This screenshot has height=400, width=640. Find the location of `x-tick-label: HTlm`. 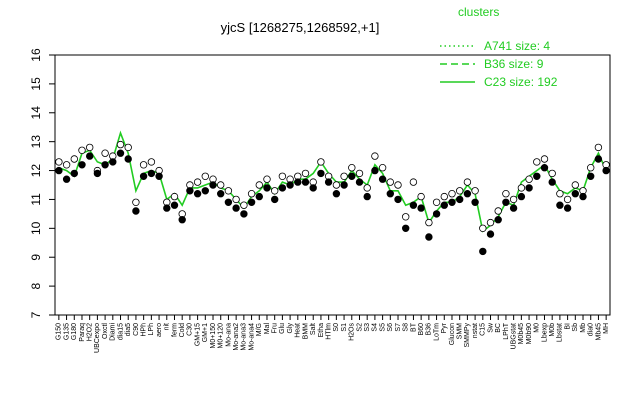

x-tick-label: HTlm is located at coordinates (328, 331).